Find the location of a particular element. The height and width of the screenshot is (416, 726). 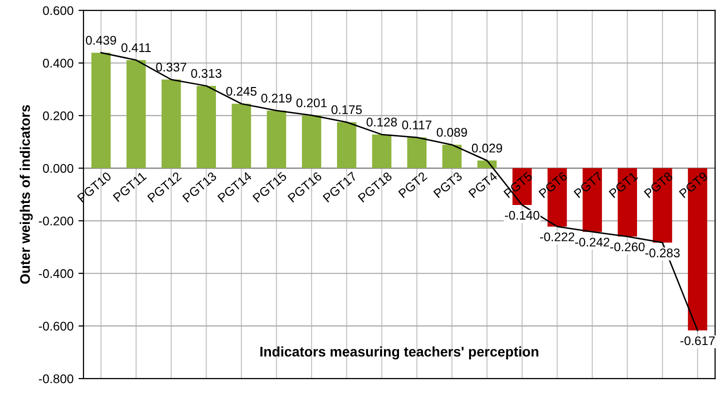

data-label: -0.222 is located at coordinates (557, 237).